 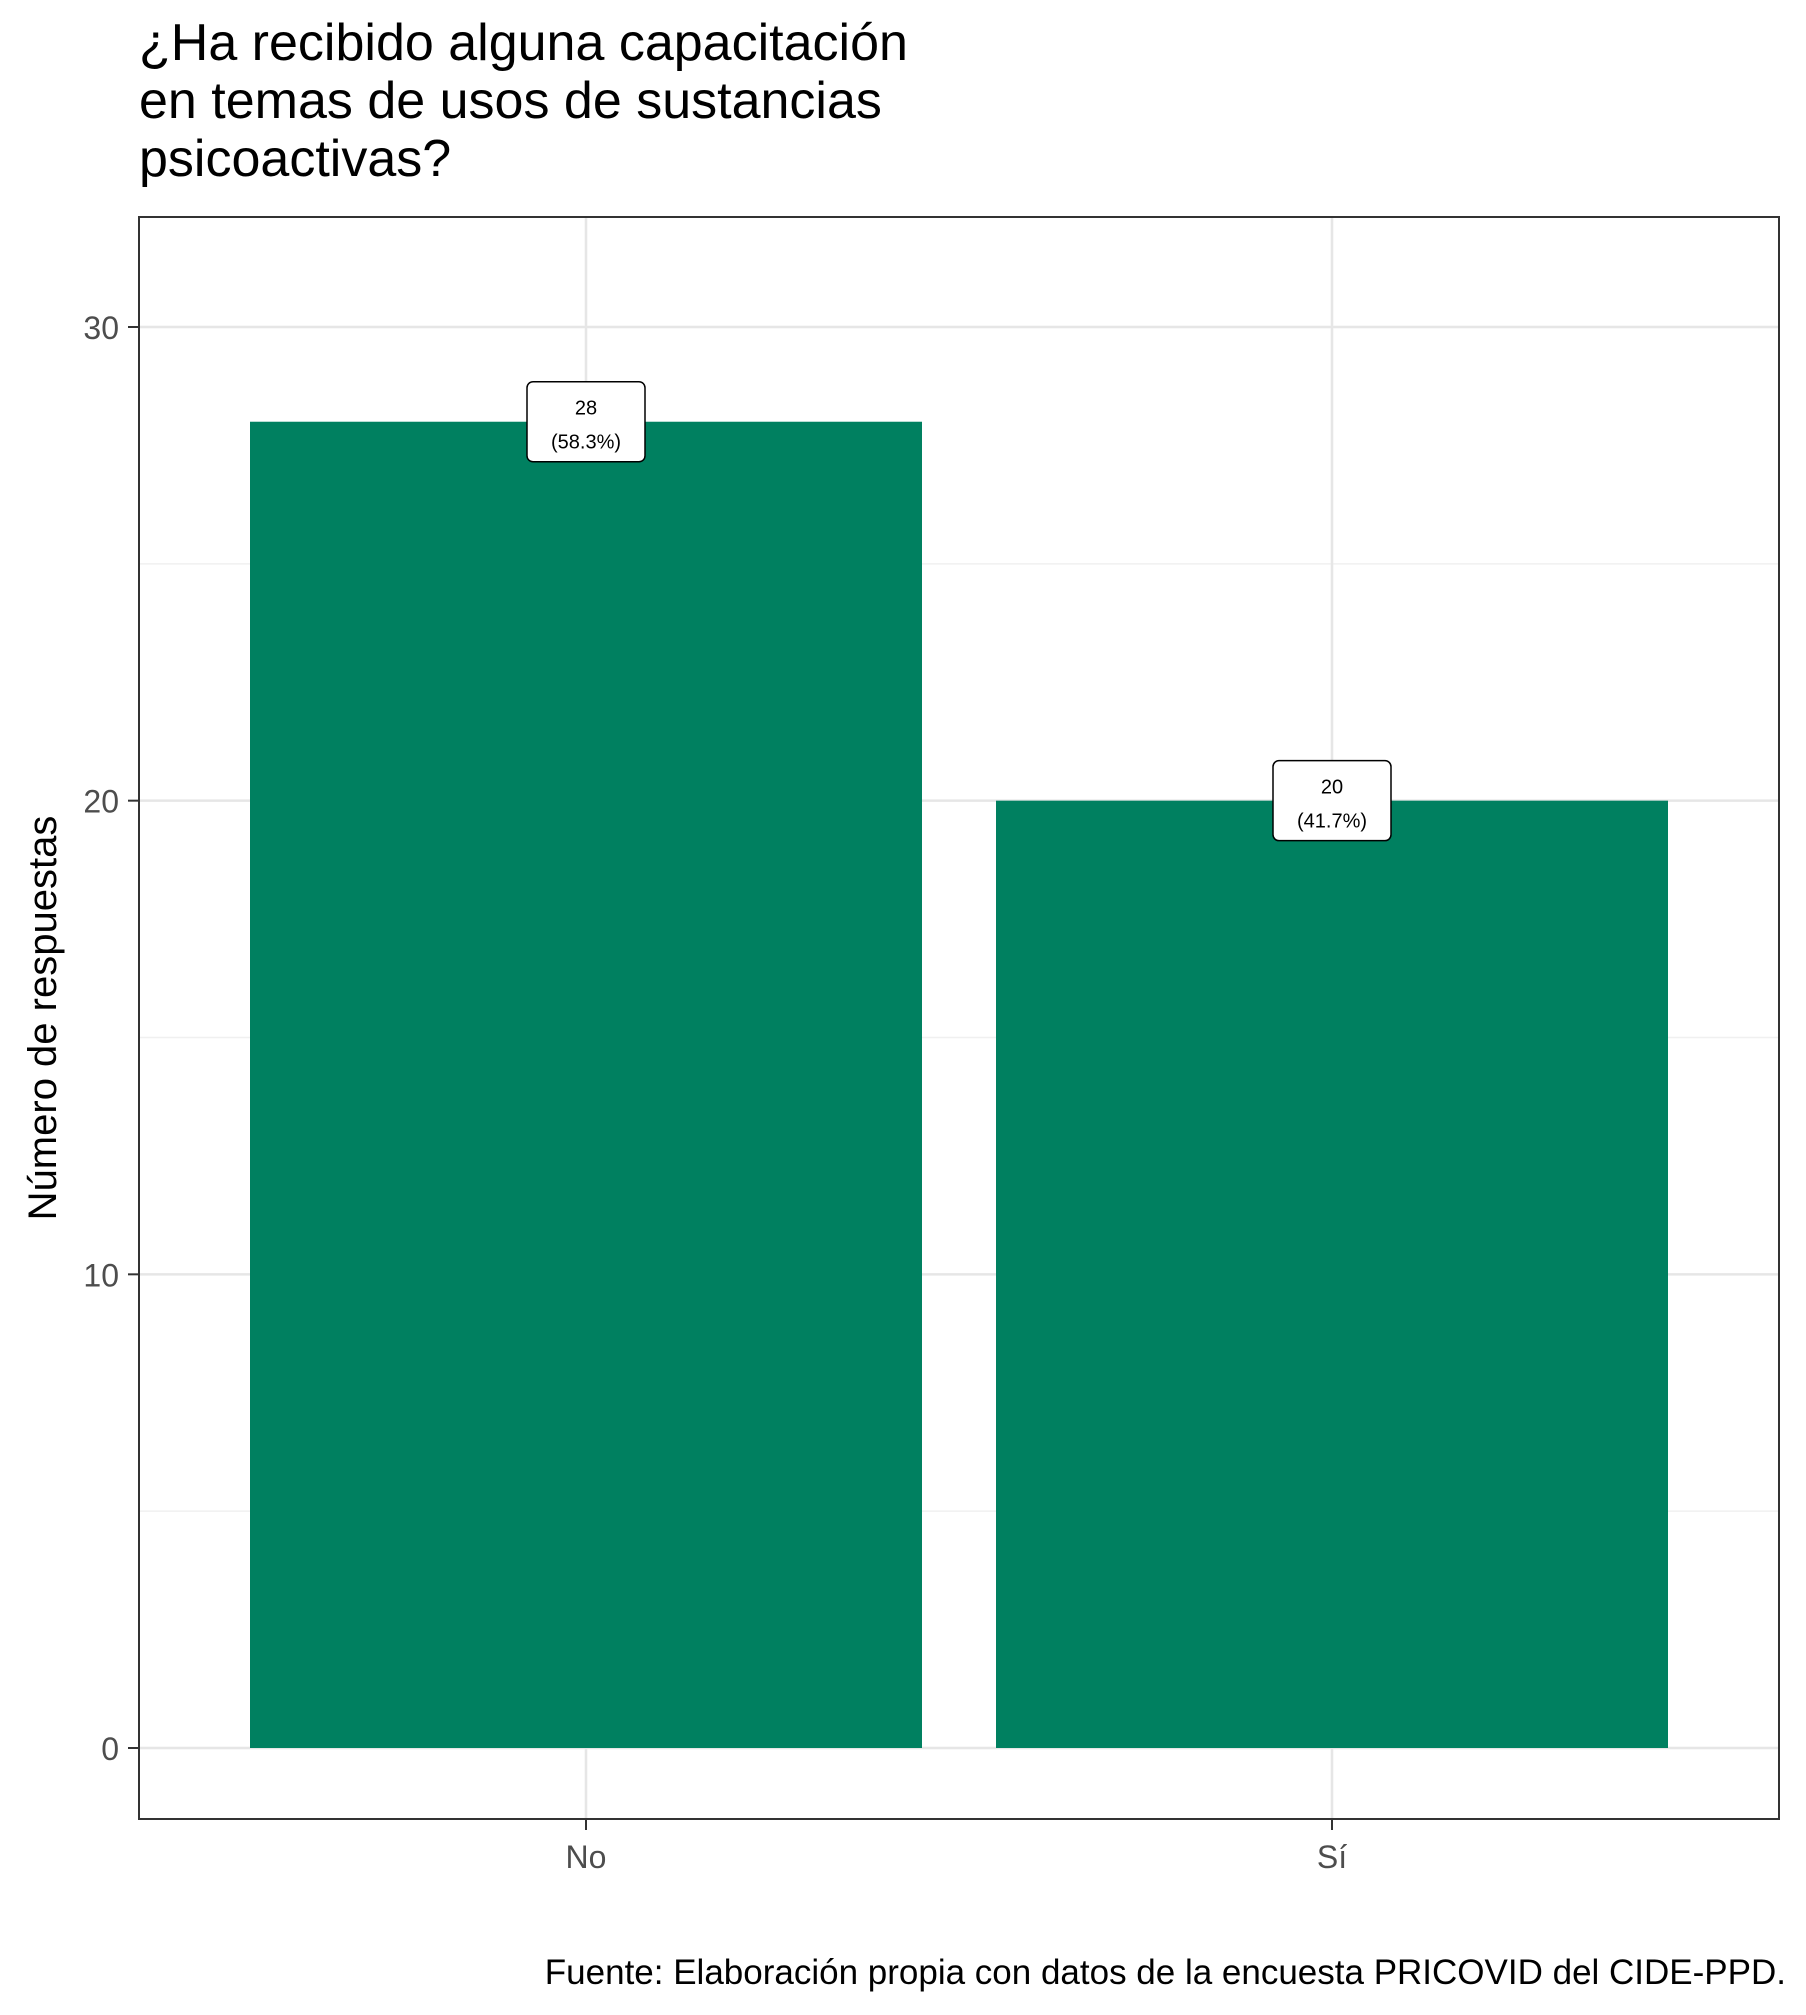 What do you see at coordinates (101, 802) in the screenshot?
I see `y-tick-label: 20` at bounding box center [101, 802].